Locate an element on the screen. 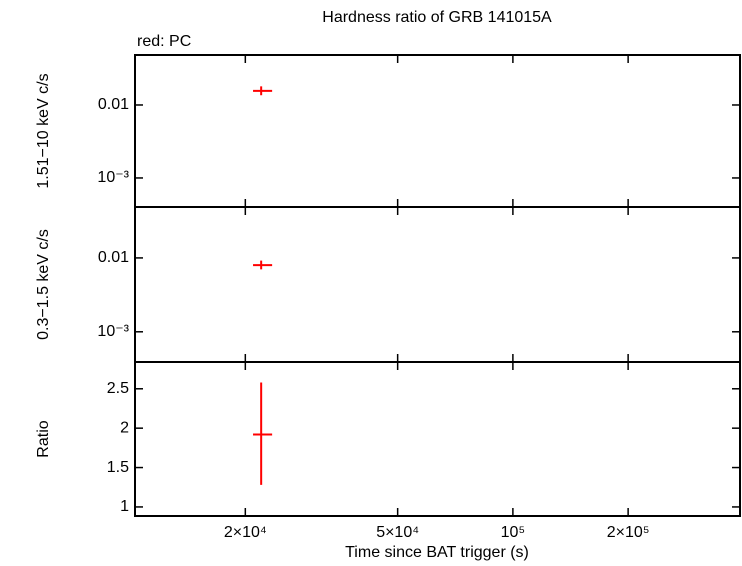 Image resolution: width=742 pixels, height=566 pixels. x-tick-label: 2×10⁵ is located at coordinates (628, 532).